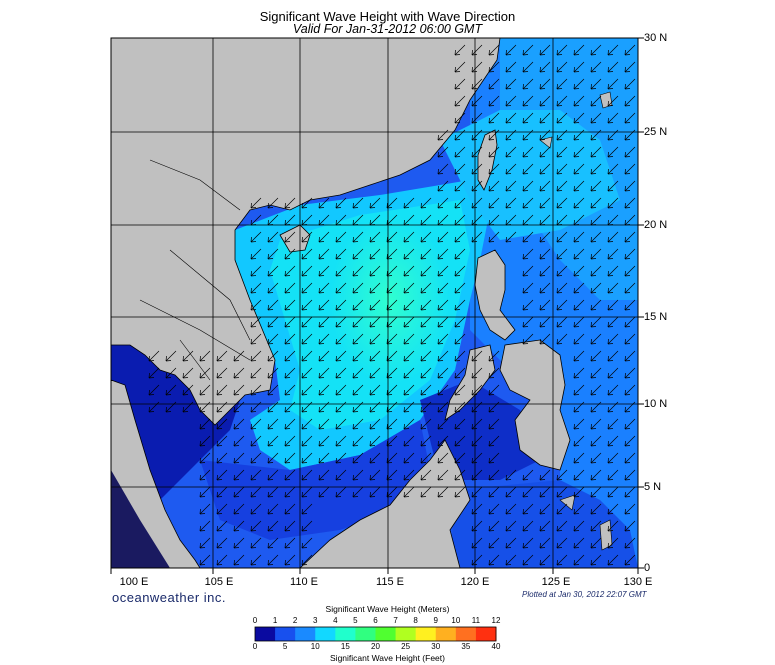 The image size is (775, 665). What do you see at coordinates (395, 620) in the screenshot?
I see `colorbar-meter-tick: 7` at bounding box center [395, 620].